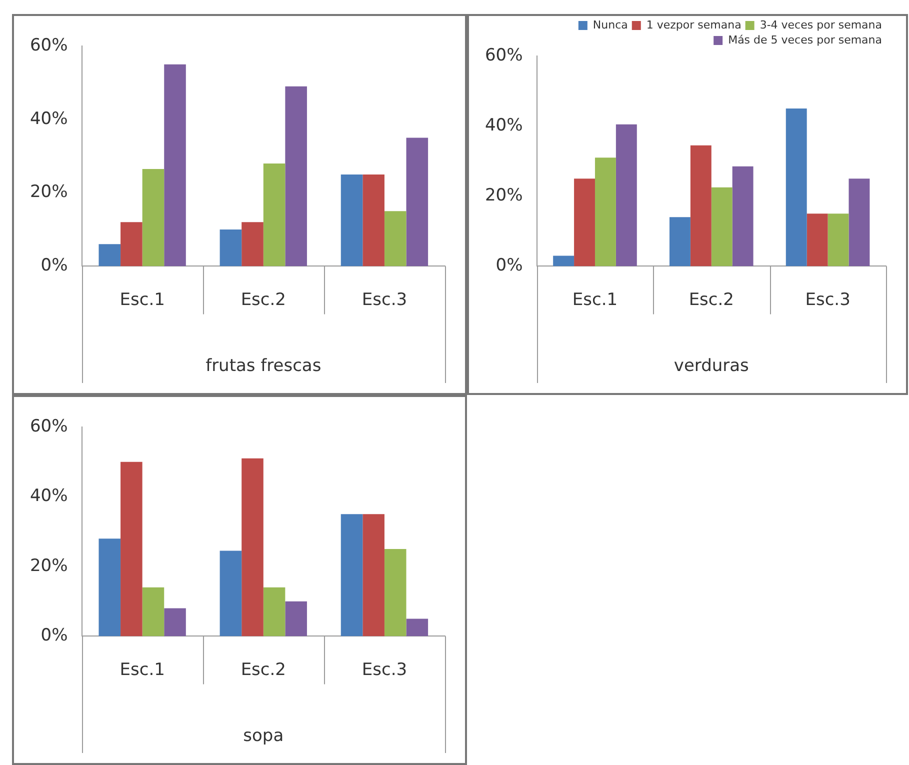 Image resolution: width=909 pixels, height=765 pixels. Describe the element at coordinates (694, 25) in the screenshot. I see `legend-label: 1 vezpor semana` at that location.